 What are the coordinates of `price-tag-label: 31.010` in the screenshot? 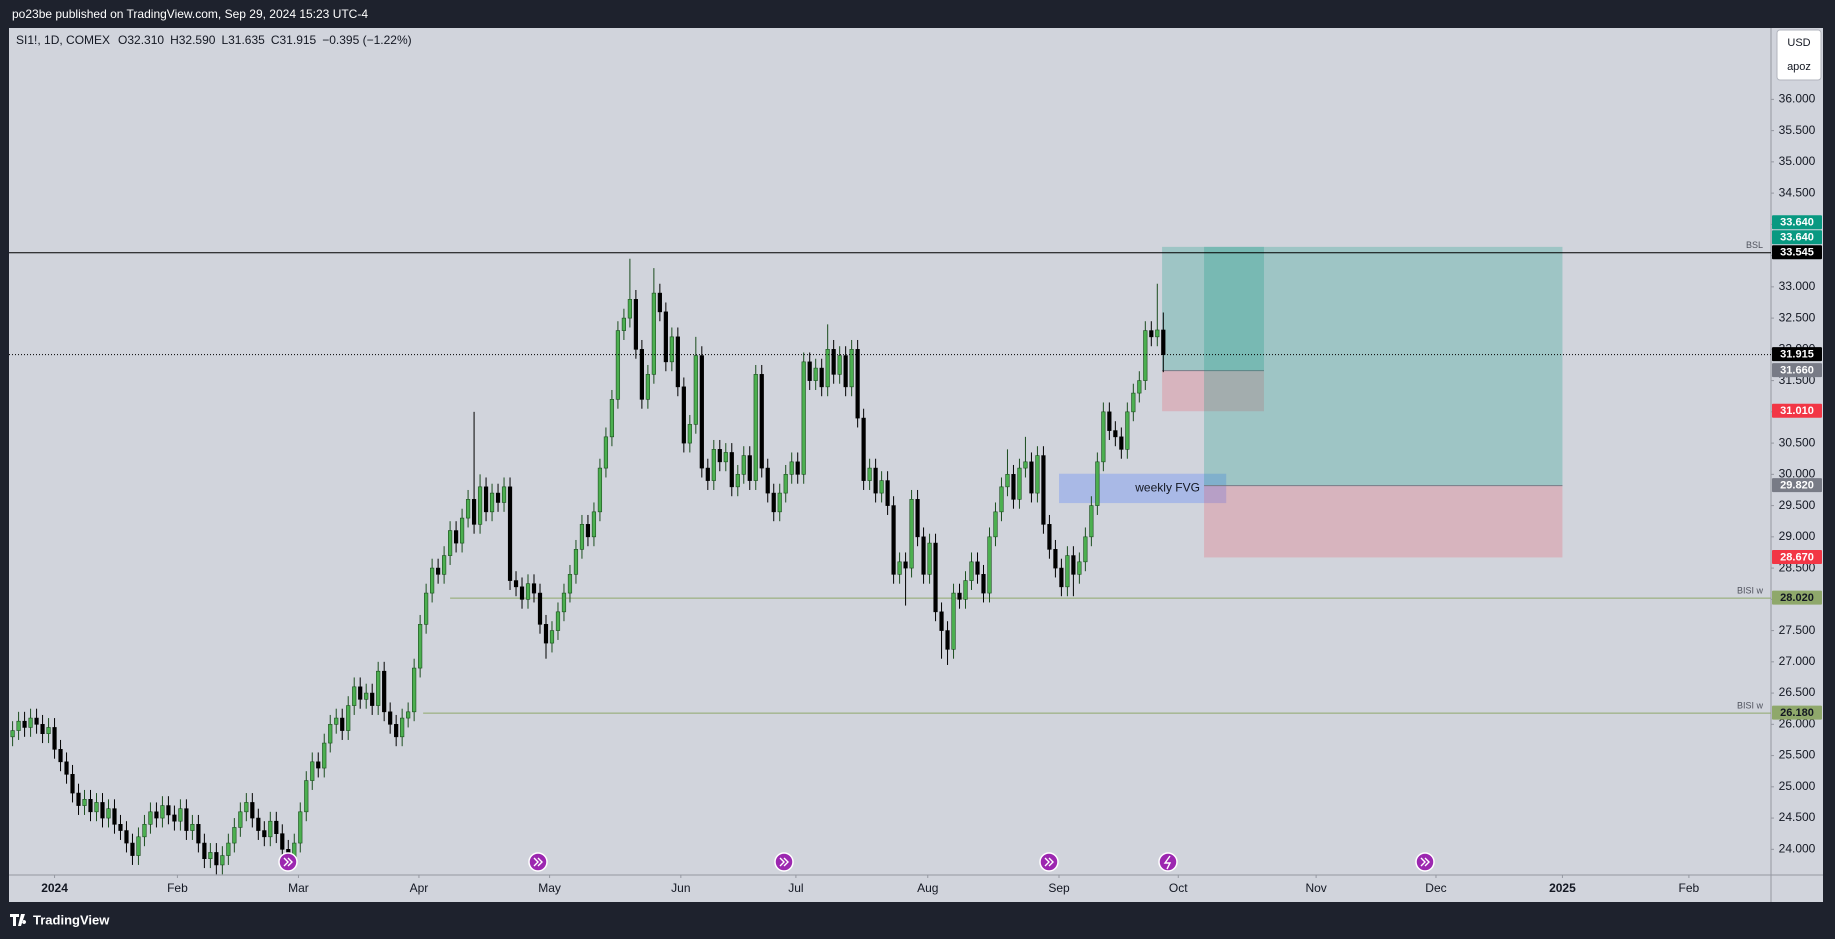 It's located at (1797, 411).